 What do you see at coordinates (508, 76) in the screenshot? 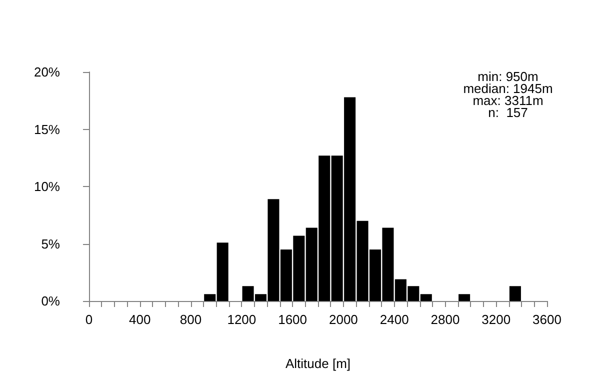
I see `annotation: min: 950m` at bounding box center [508, 76].